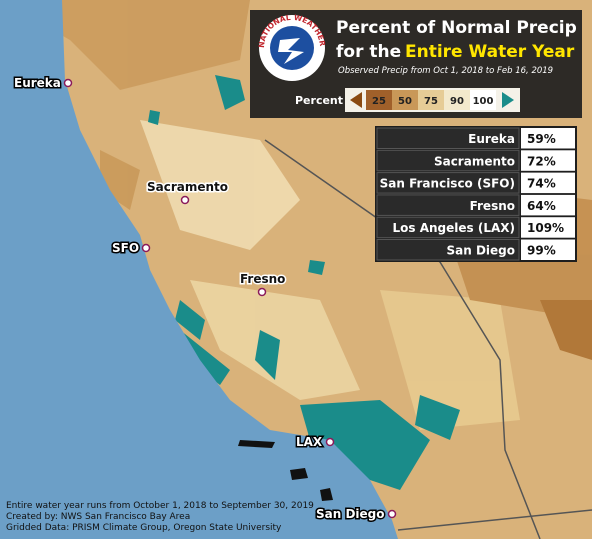 The image size is (592, 539). I want to click on border, so click(494, 520).